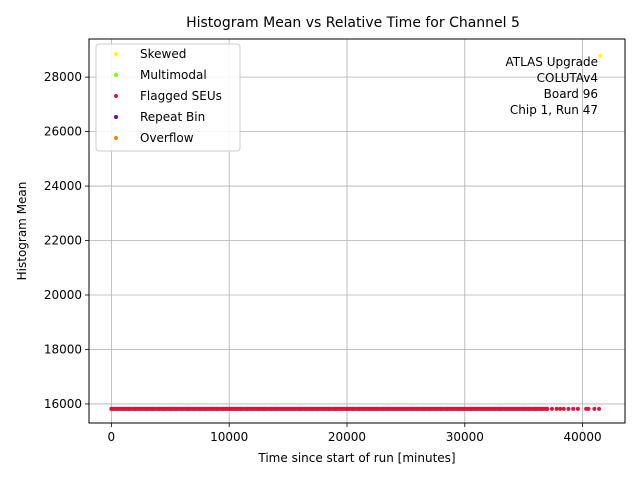  What do you see at coordinates (112, 437) in the screenshot?
I see `x-tick-label: 0` at bounding box center [112, 437].